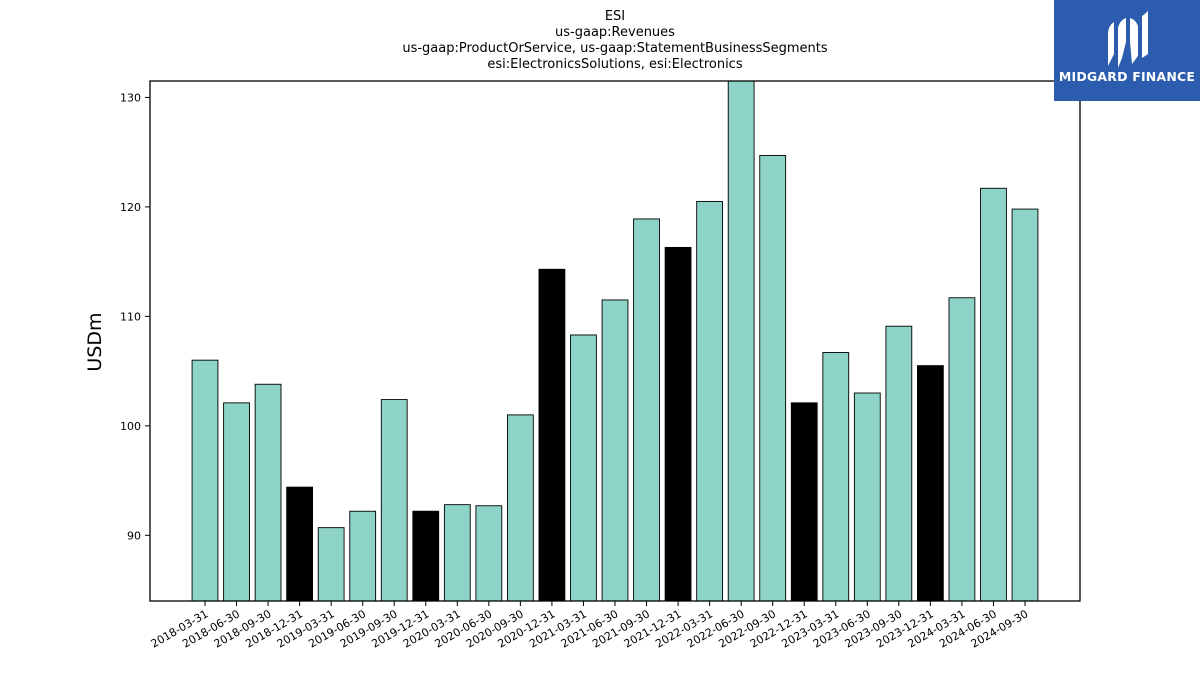  What do you see at coordinates (1127, 76) in the screenshot?
I see `brand-name: MIDGARD FINANCE` at bounding box center [1127, 76].